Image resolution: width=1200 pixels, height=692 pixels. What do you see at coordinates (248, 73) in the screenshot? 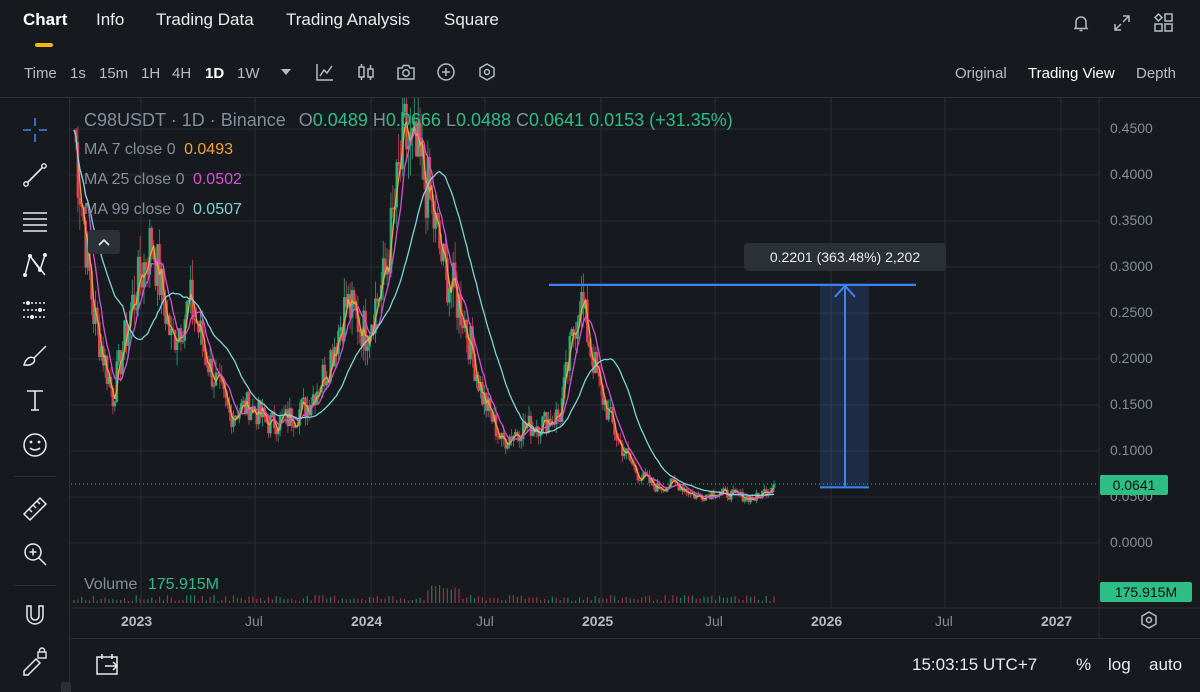
I see `interval-1w: 1W` at bounding box center [248, 73].